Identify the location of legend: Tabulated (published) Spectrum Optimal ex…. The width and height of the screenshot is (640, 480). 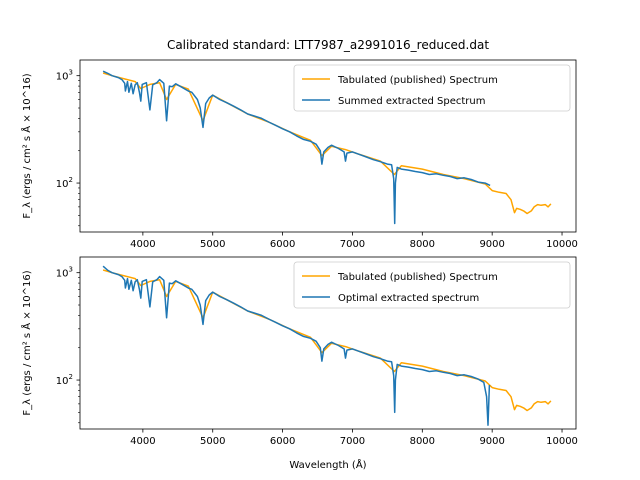
(432, 285).